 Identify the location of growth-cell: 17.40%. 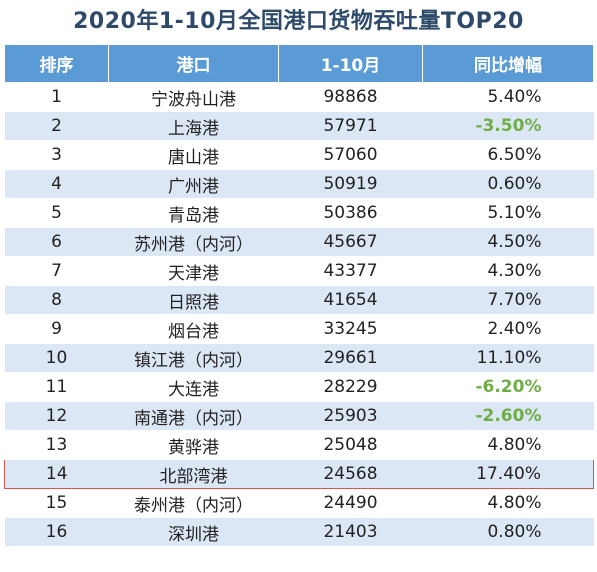
(508, 474).